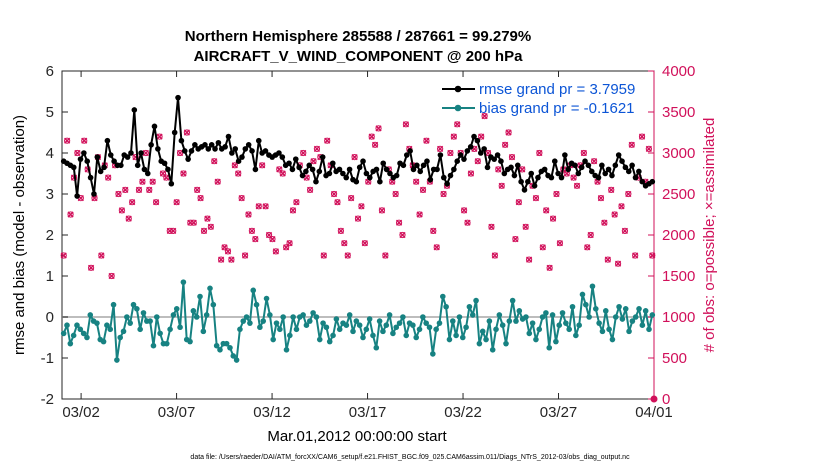  I want to click on y-right-tick-label: 3500, so click(678, 112).